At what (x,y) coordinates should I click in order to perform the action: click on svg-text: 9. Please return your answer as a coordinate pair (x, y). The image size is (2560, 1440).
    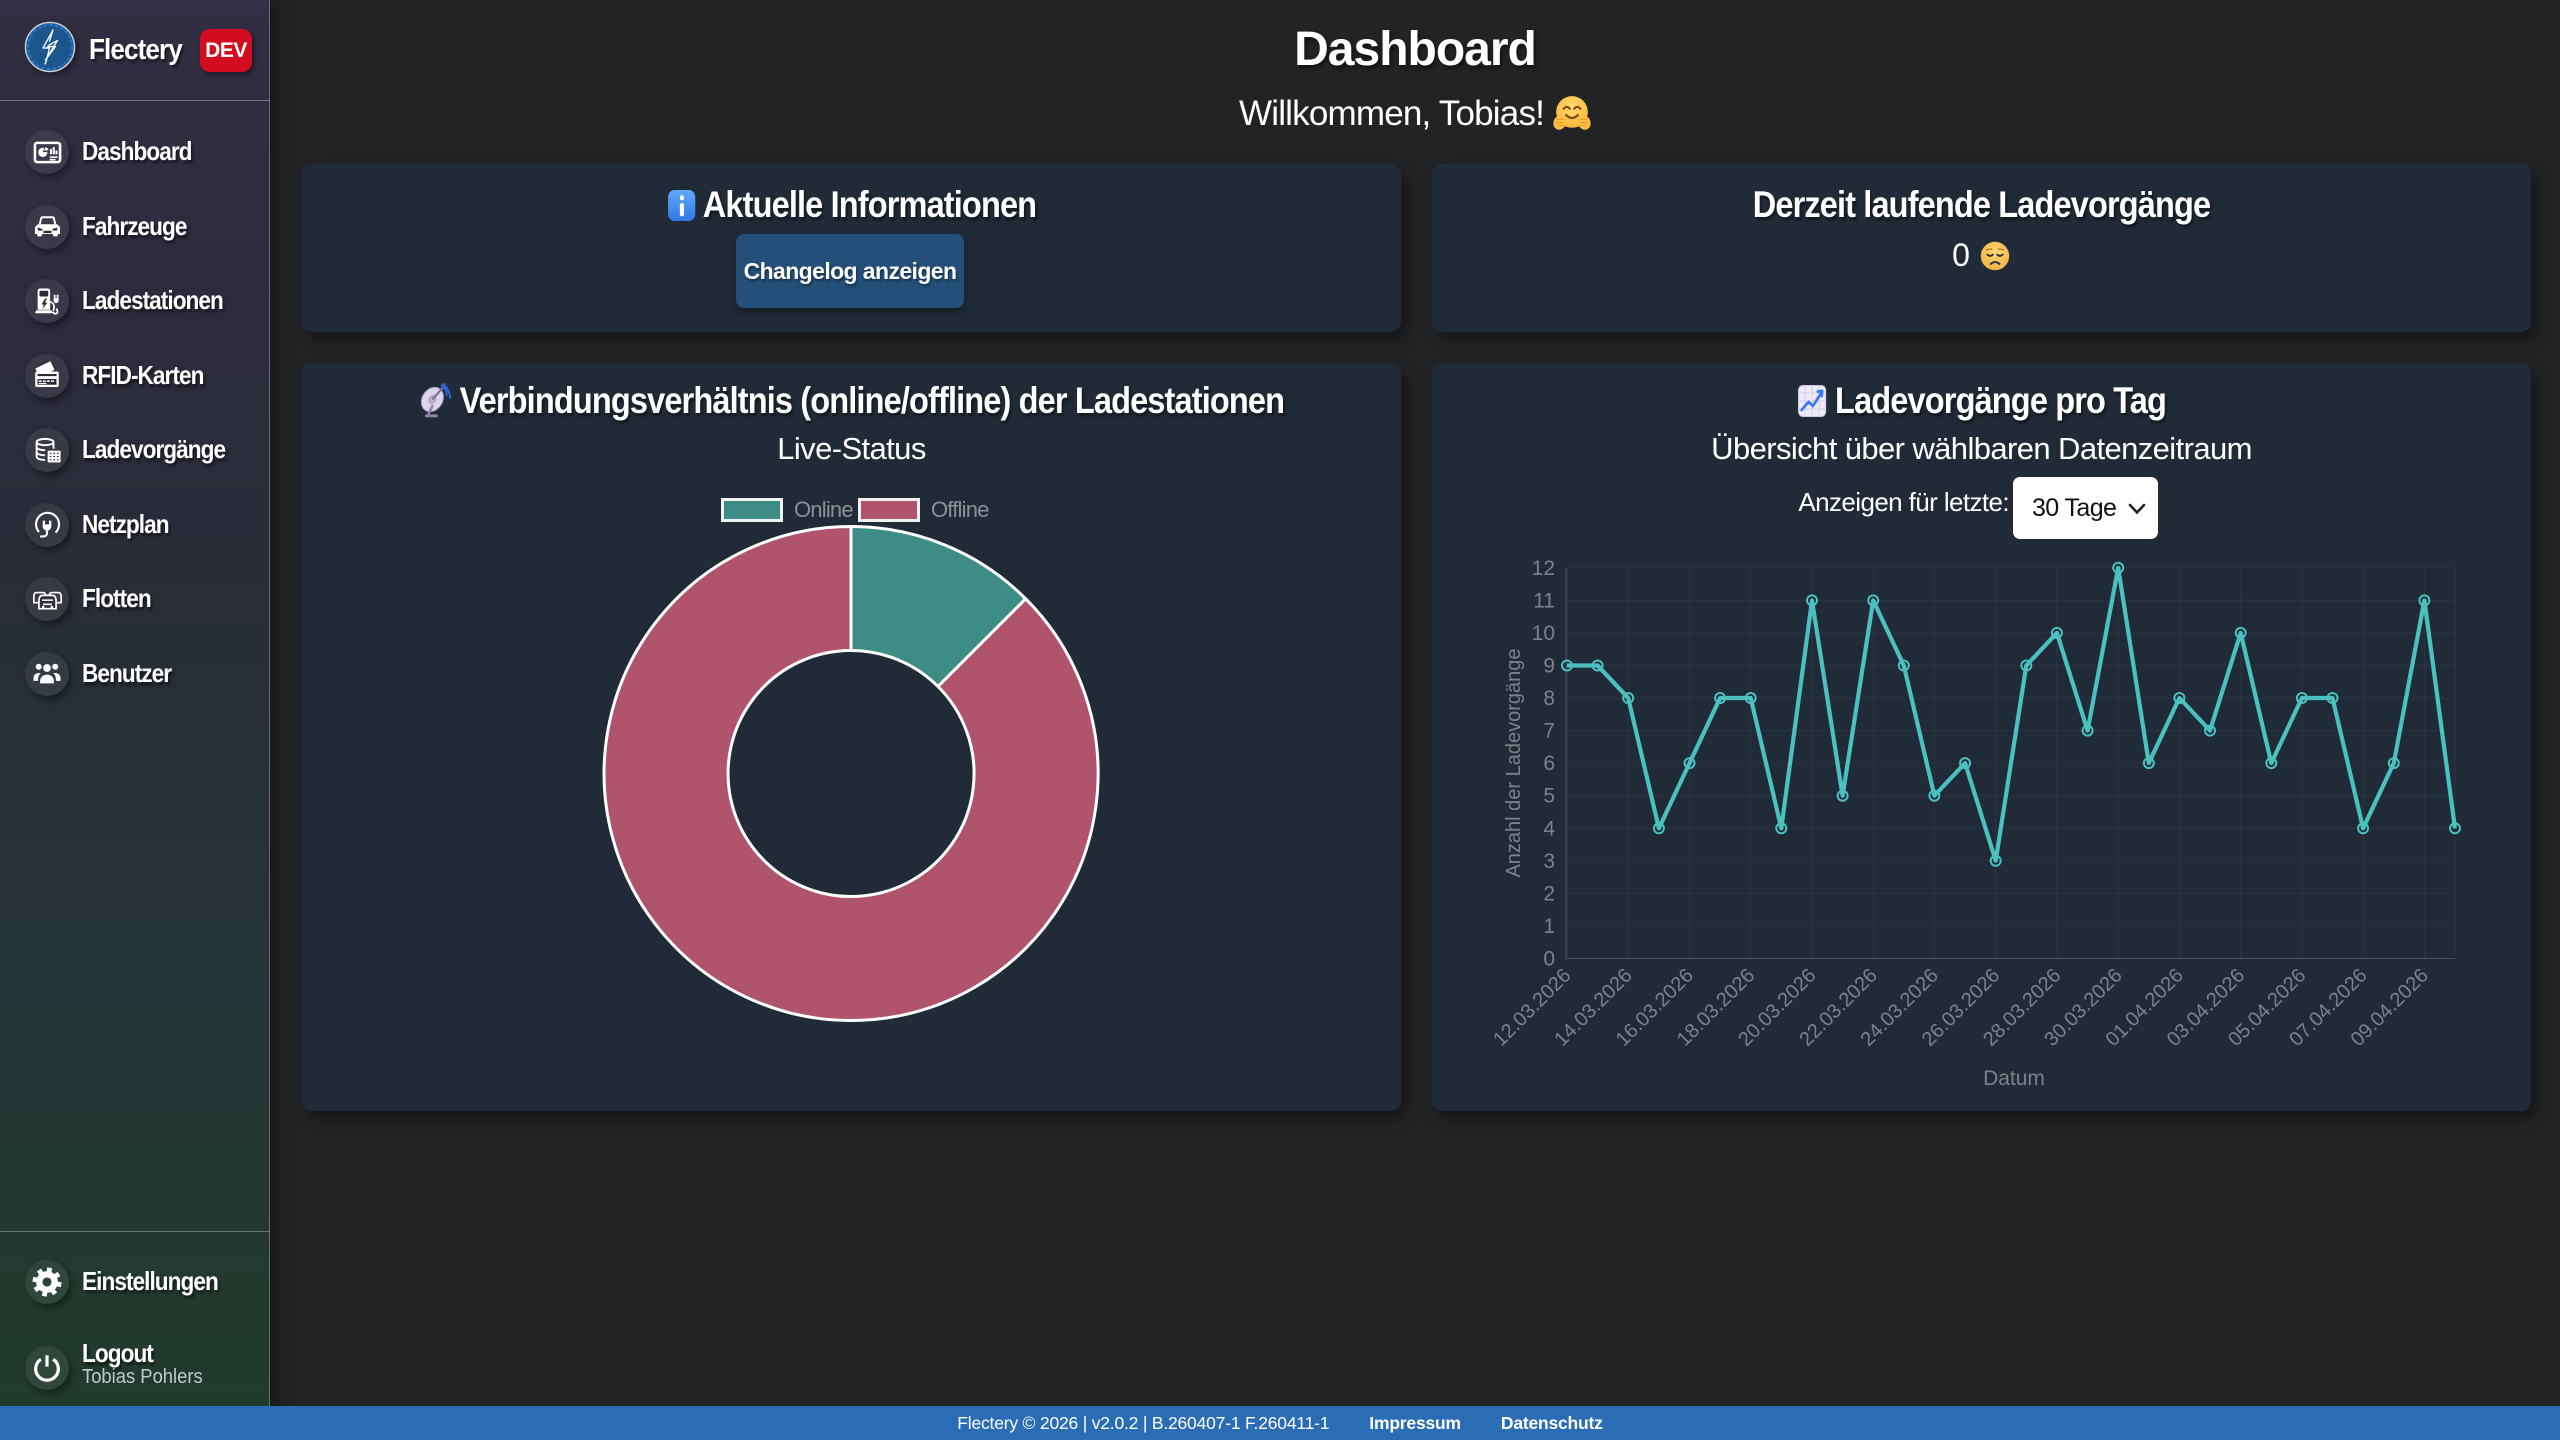
    Looking at the image, I should click on (1549, 666).